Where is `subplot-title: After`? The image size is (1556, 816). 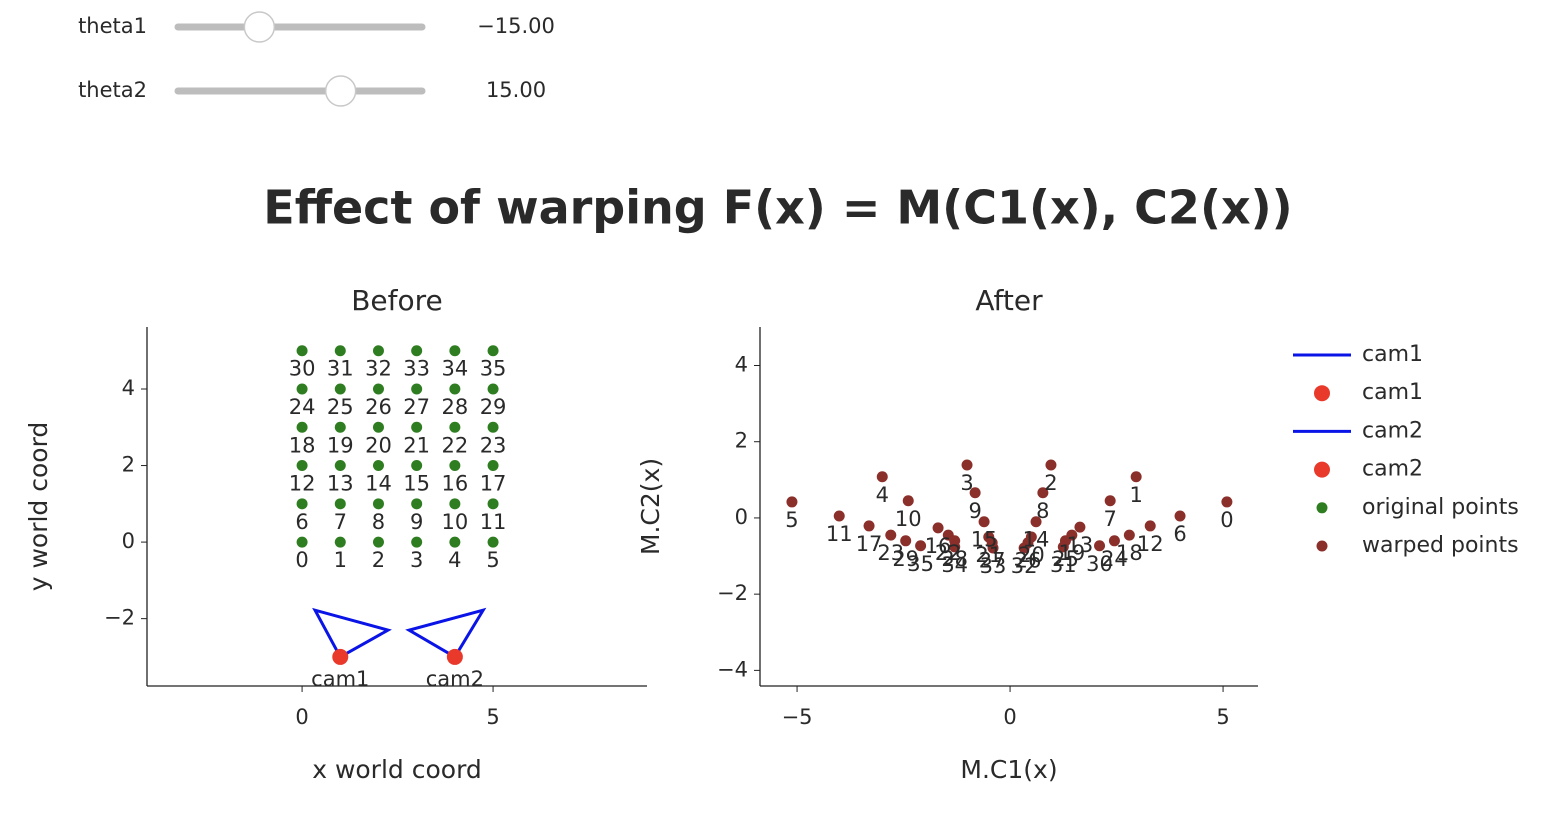
subplot-title: After is located at coordinates (1009, 300).